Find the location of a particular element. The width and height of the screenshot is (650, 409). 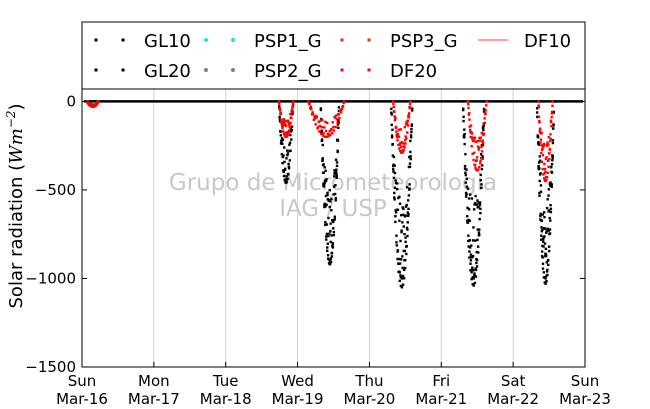

x-tick-label-day: Mon is located at coordinates (154, 381).